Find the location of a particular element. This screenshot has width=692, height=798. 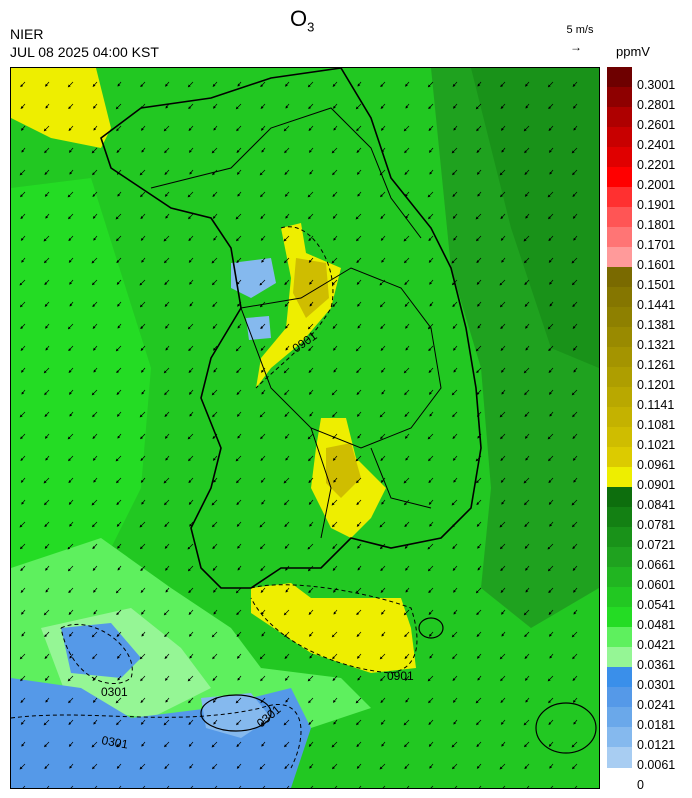

organization-label: NIER is located at coordinates (27, 34).